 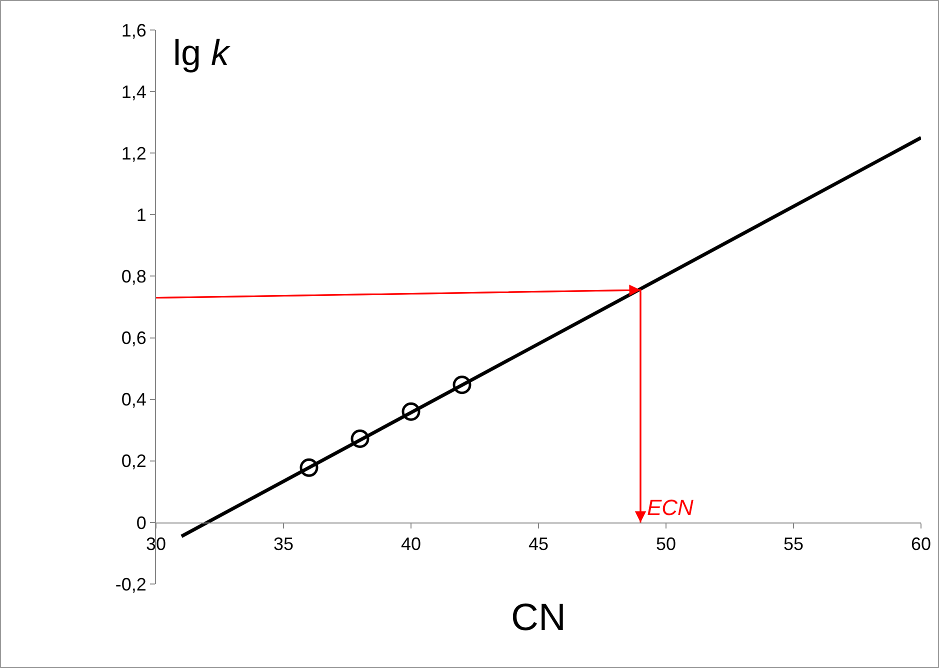 I want to click on x-tick-label: 30, so click(x=156, y=544).